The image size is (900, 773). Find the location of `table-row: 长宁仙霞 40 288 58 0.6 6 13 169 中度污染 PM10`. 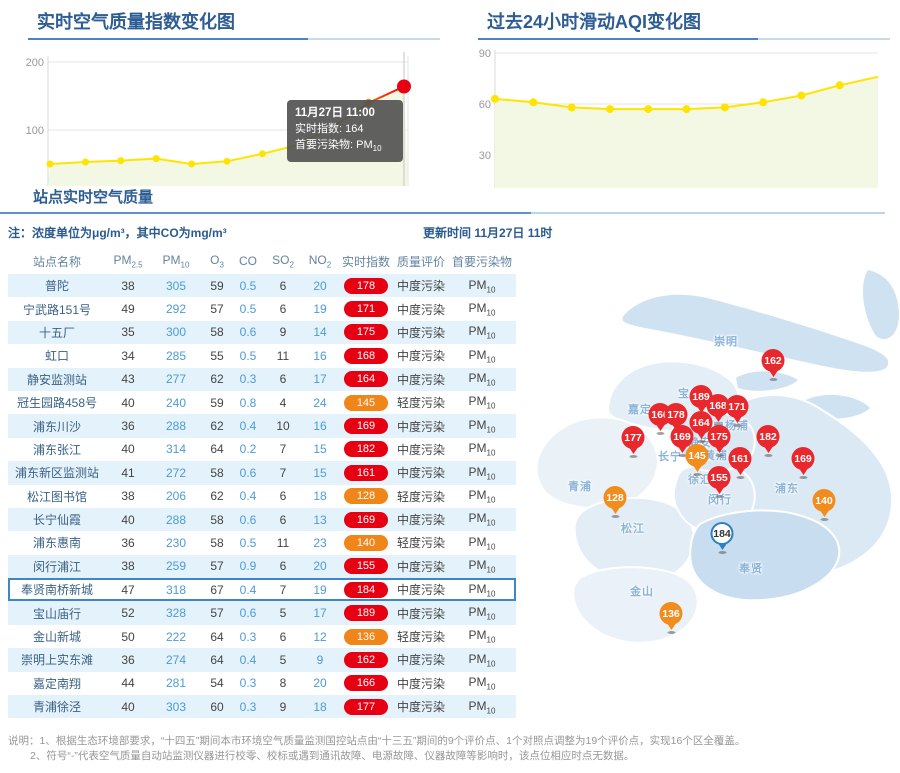

table-row: 长宁仙霞 40 288 58 0.6 6 13 169 中度污染 PM10 is located at coordinates (262, 519).